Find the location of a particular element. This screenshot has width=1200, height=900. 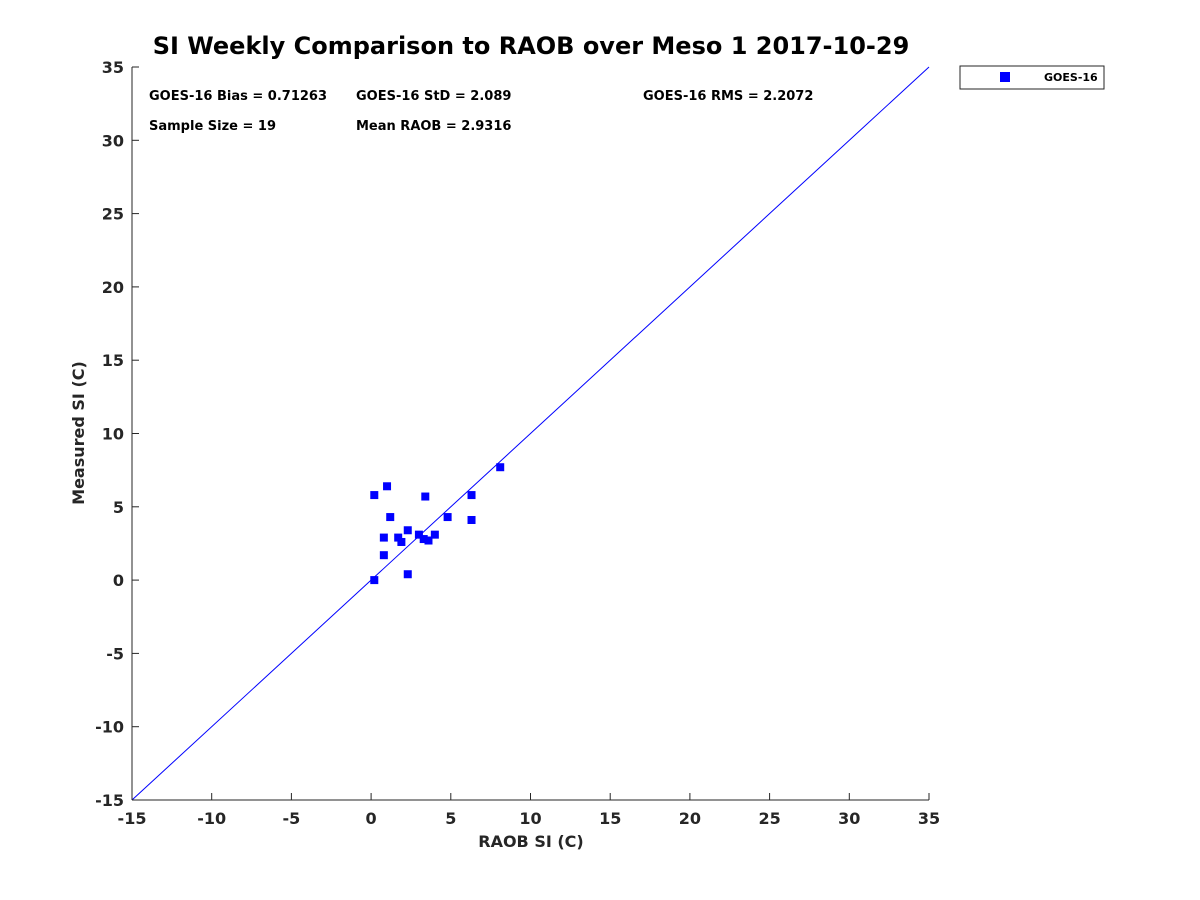

y-tick-label: 20 is located at coordinates (113, 287).